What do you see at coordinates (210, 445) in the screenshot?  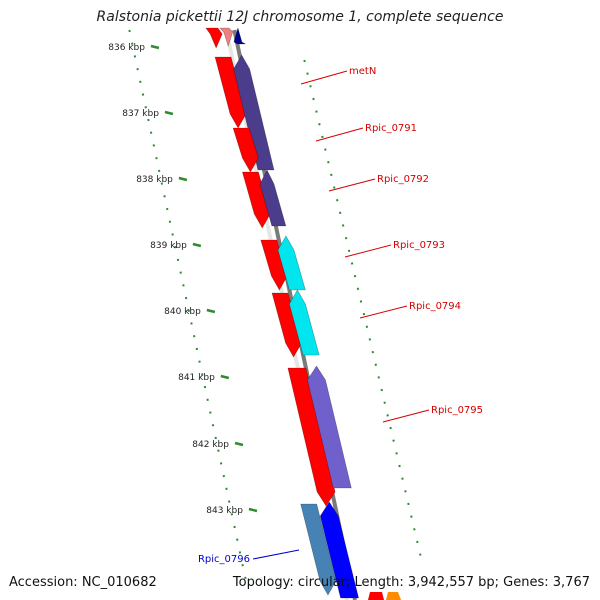 I see `ruler-tick-label: 842 kbp` at bounding box center [210, 445].